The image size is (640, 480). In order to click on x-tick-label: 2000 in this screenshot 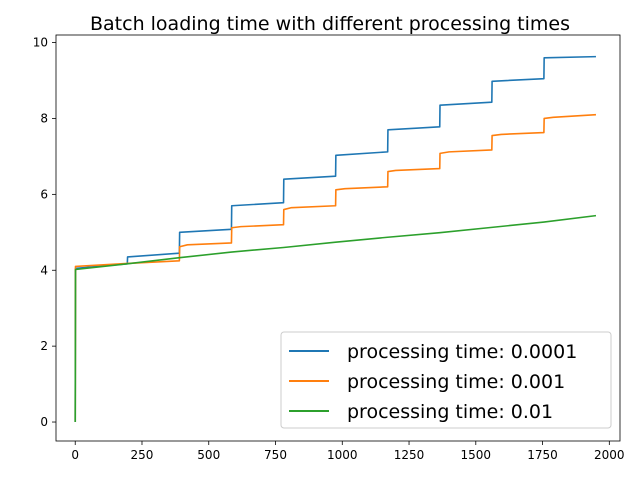, I will do `click(609, 455)`.